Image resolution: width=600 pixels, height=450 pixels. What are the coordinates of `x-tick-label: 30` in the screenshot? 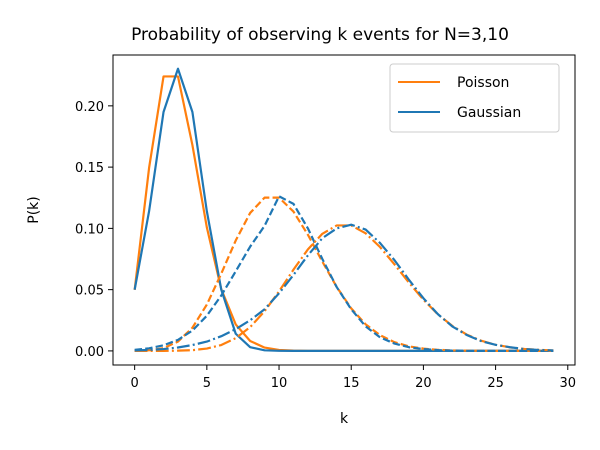 It's located at (568, 383).